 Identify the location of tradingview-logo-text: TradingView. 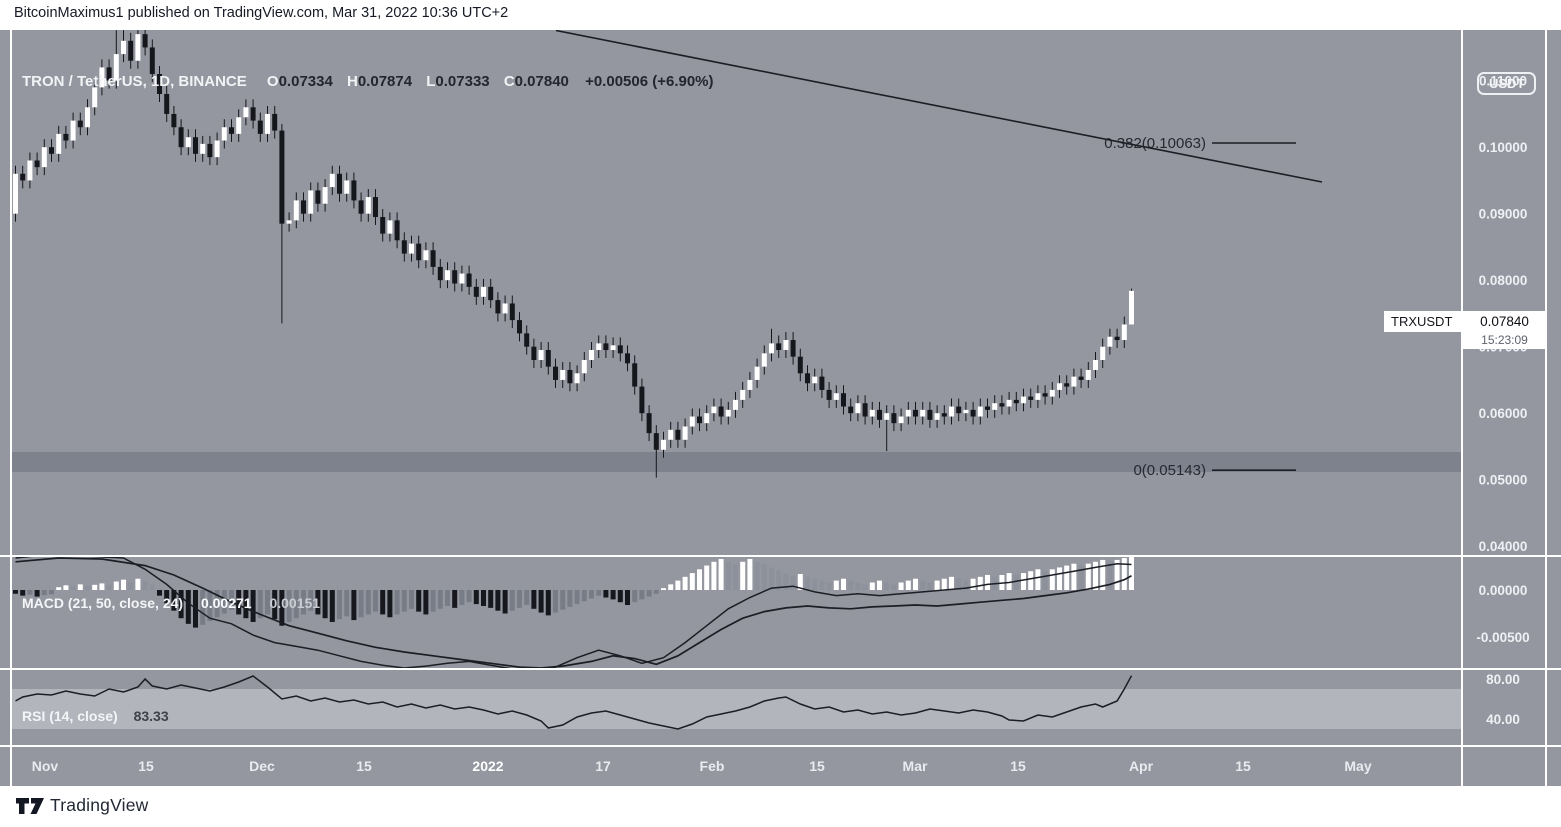
(99, 805).